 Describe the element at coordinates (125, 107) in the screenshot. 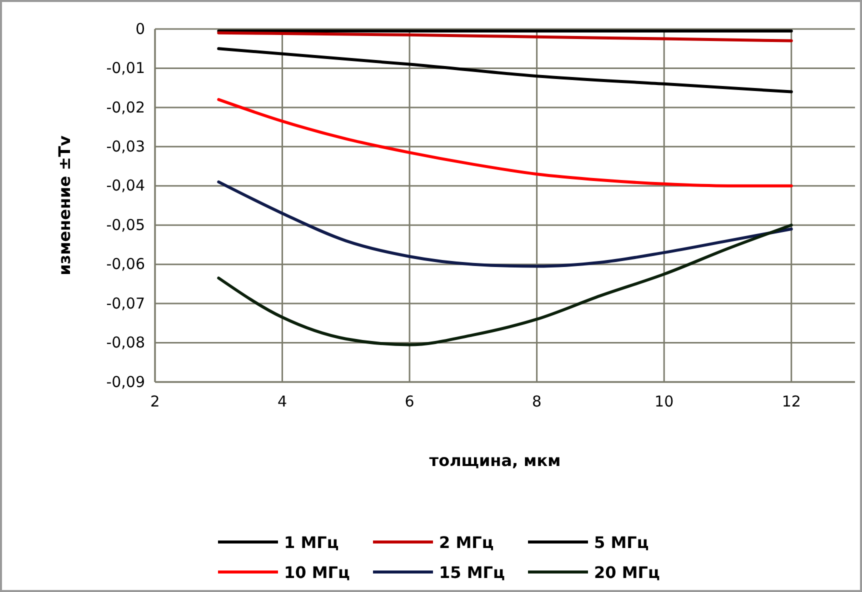

I see `y-tick-label: -0,02` at that location.